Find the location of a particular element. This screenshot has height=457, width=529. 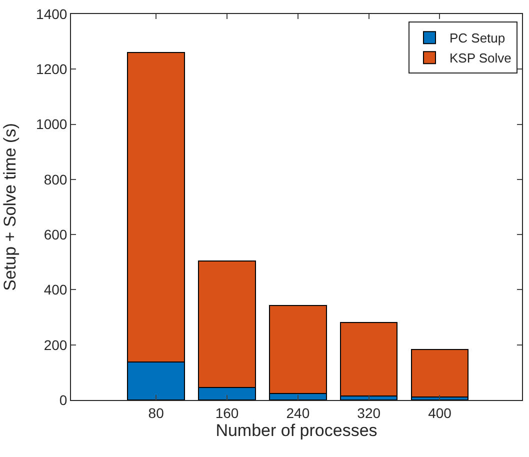

y-tick-label: 600 is located at coordinates (56, 234).